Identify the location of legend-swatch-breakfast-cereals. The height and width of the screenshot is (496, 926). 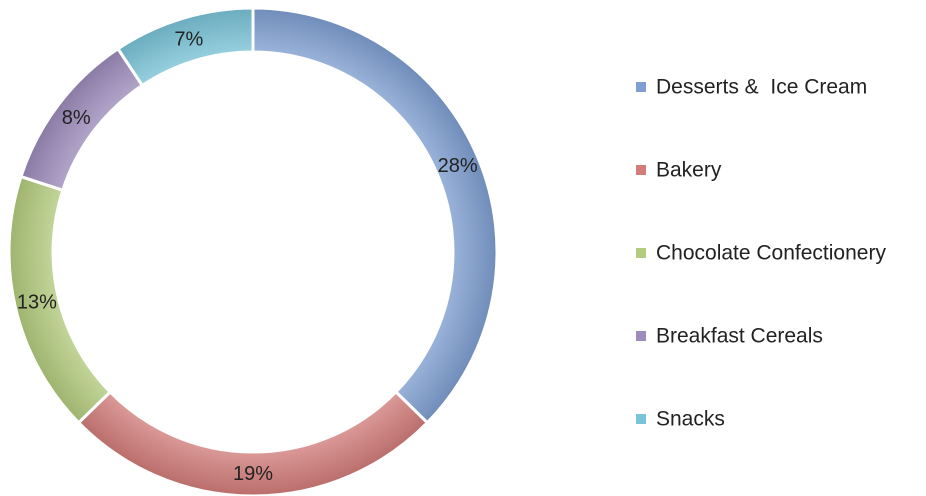
(641, 336).